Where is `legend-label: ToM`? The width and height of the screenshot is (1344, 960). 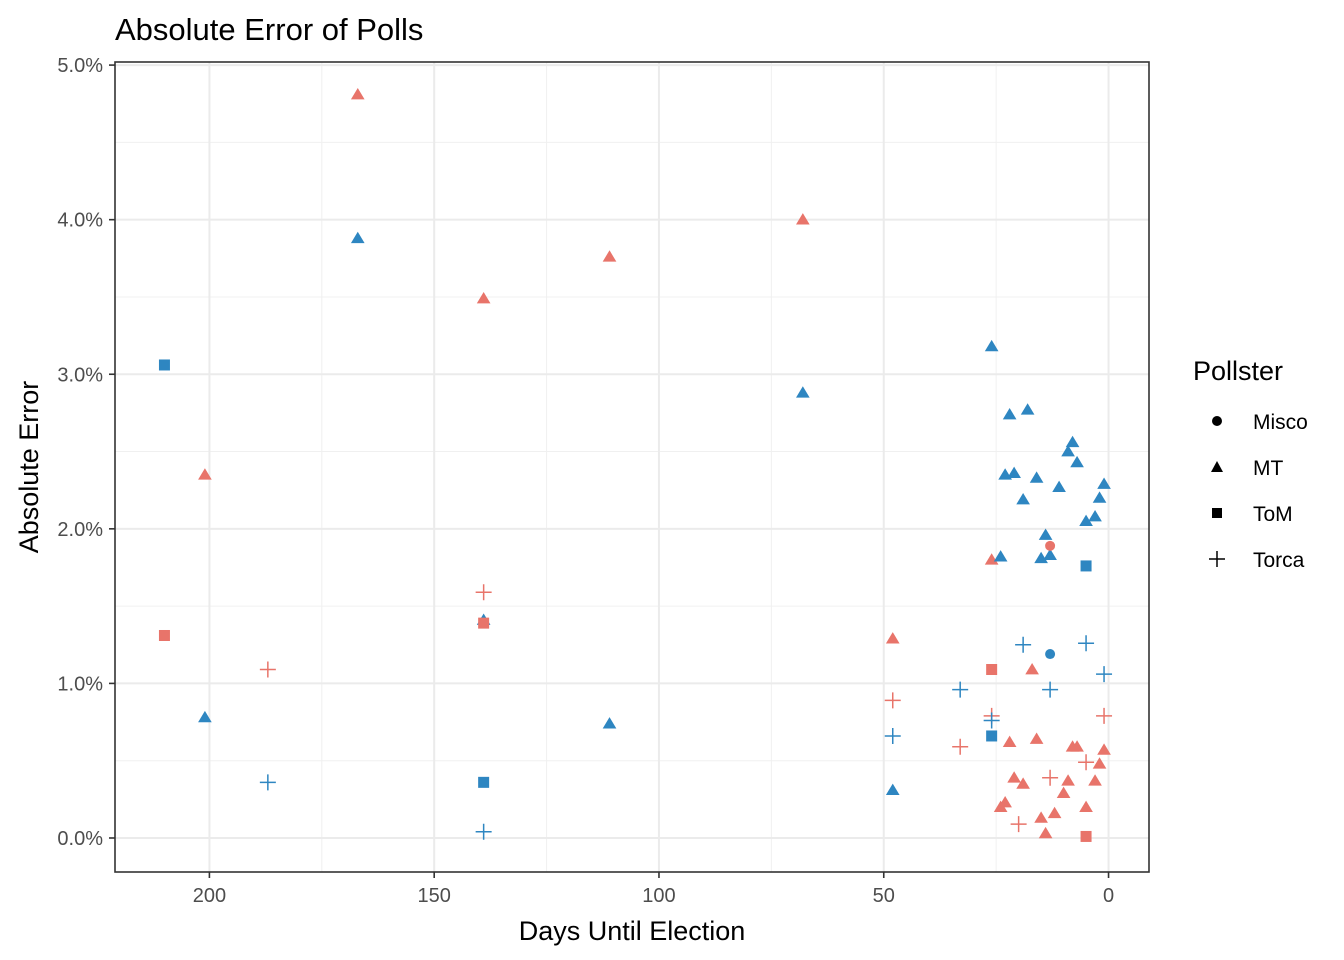 legend-label: ToM is located at coordinates (1273, 514).